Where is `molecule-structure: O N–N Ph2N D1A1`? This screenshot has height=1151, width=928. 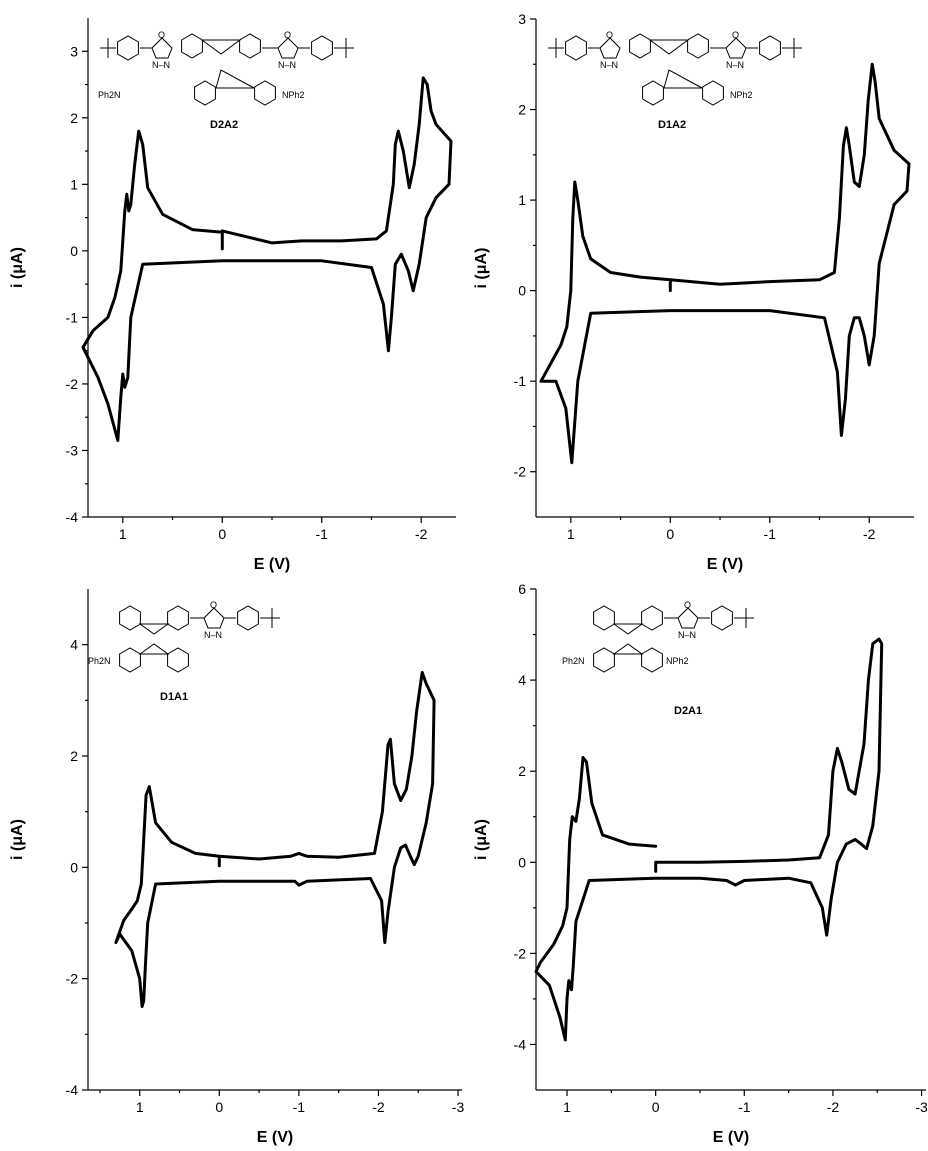 molecule-structure: O N–N Ph2N D1A1 is located at coordinates (184, 651).